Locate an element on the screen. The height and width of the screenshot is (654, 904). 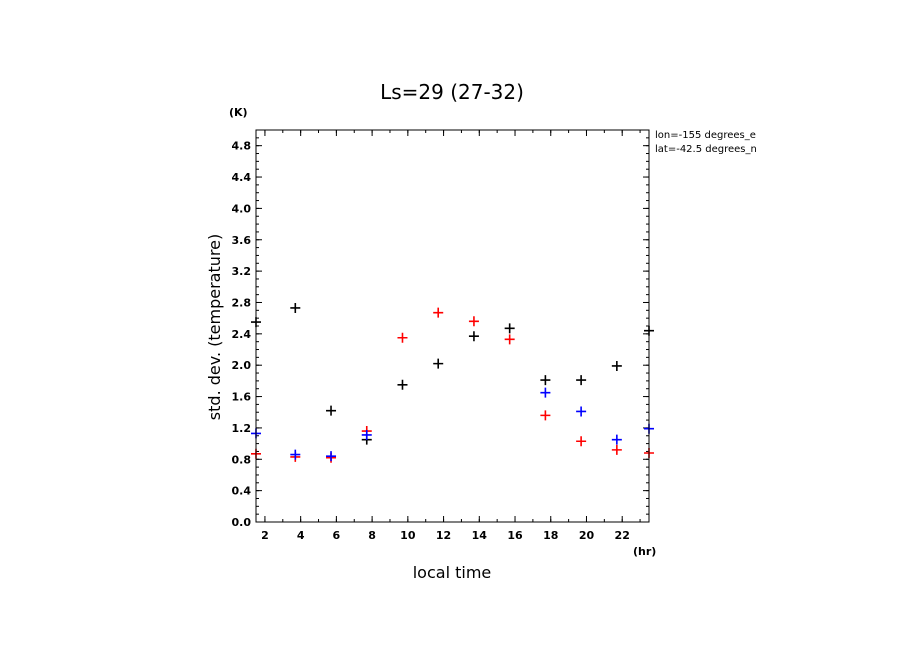
y-tick-label: 3.6 is located at coordinates (242, 240).